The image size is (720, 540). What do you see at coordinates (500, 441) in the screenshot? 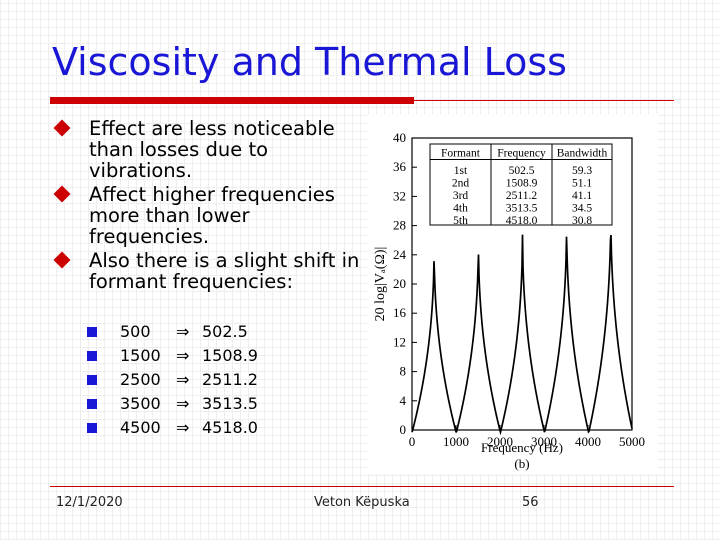
I see `x-tick-label: 2000` at bounding box center [500, 441].